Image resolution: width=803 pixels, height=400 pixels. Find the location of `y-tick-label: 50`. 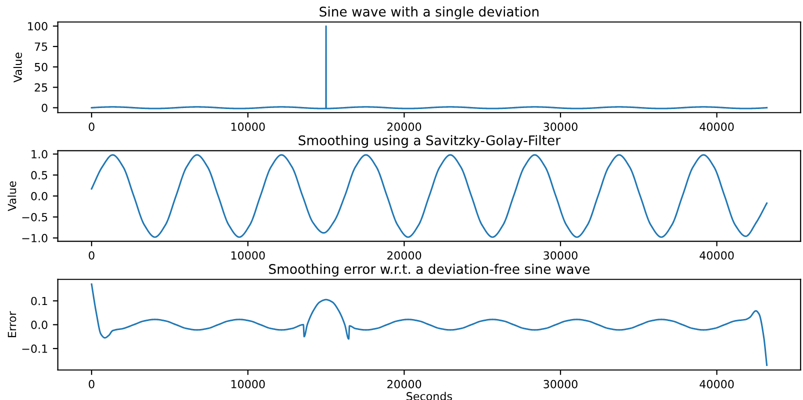

y-tick-label: 50 is located at coordinates (41, 67).